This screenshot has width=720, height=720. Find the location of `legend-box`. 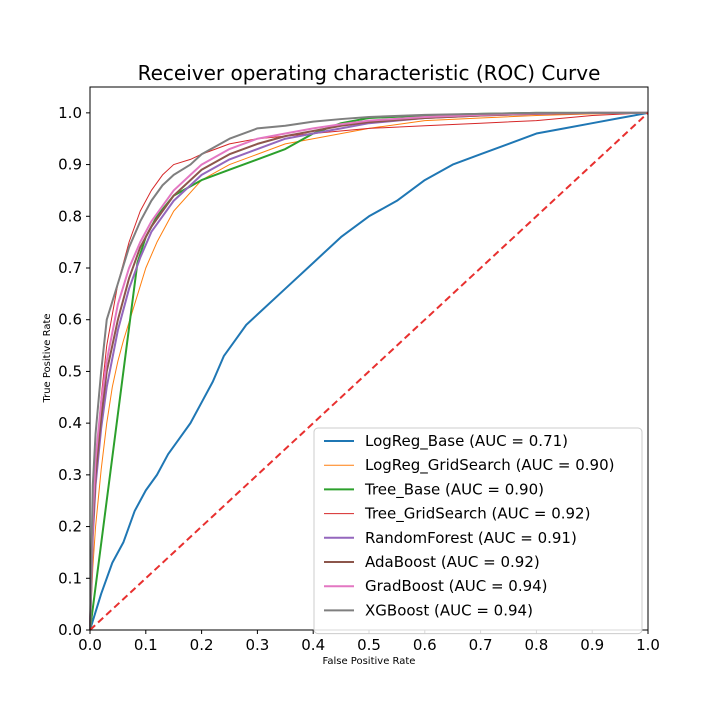

legend-box is located at coordinates (478, 531).